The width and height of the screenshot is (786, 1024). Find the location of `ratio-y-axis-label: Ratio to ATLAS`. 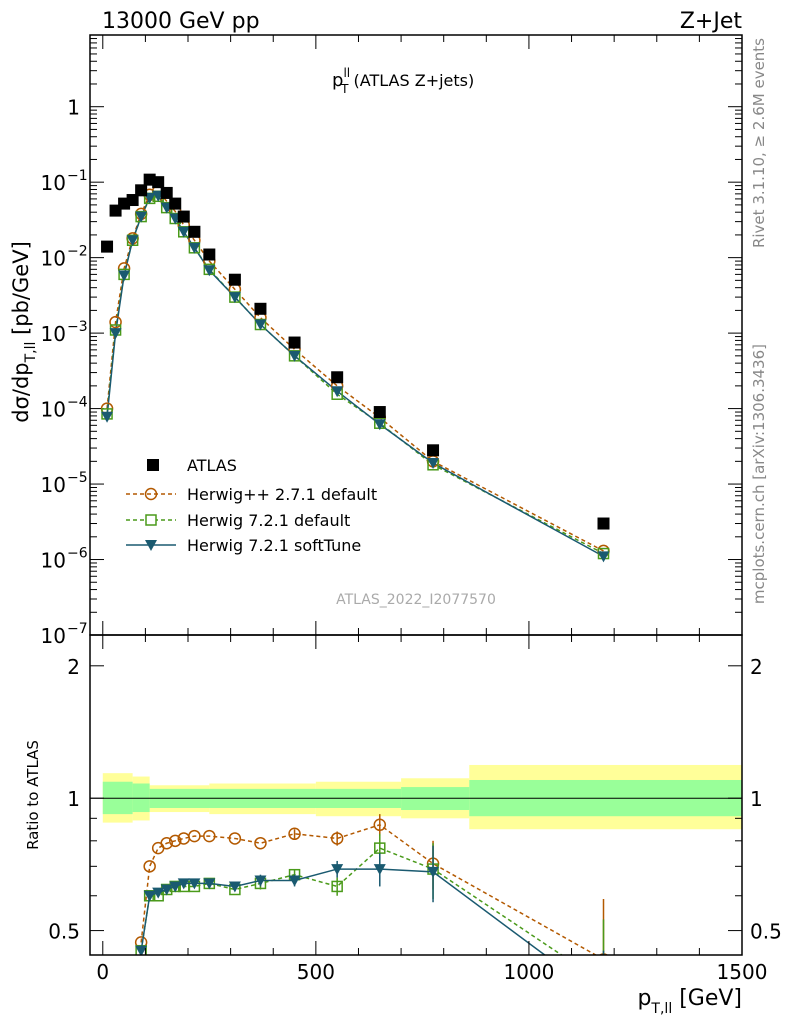

ratio-y-axis-label: Ratio to ATLAS is located at coordinates (33, 795).